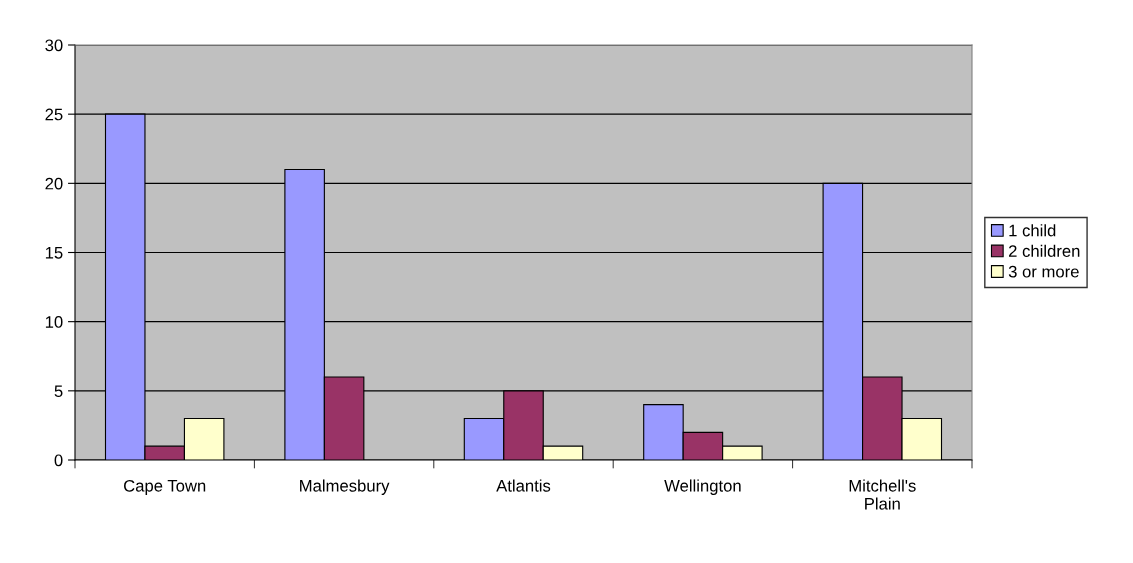  I want to click on x-tick-label: Mitchell's Plain, so click(882, 494).